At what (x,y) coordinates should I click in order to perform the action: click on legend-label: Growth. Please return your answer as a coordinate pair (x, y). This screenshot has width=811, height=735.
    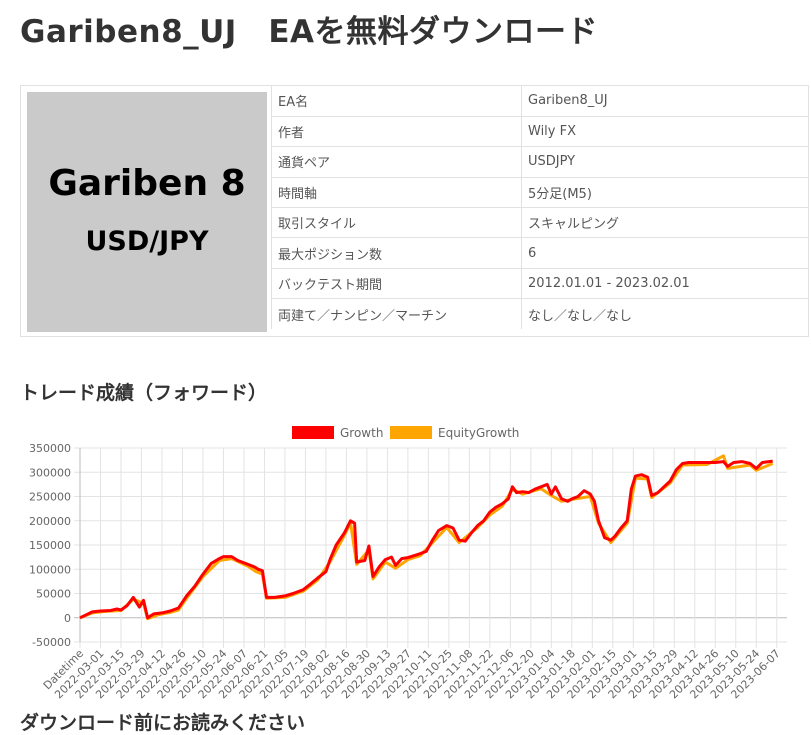
    Looking at the image, I should click on (361, 433).